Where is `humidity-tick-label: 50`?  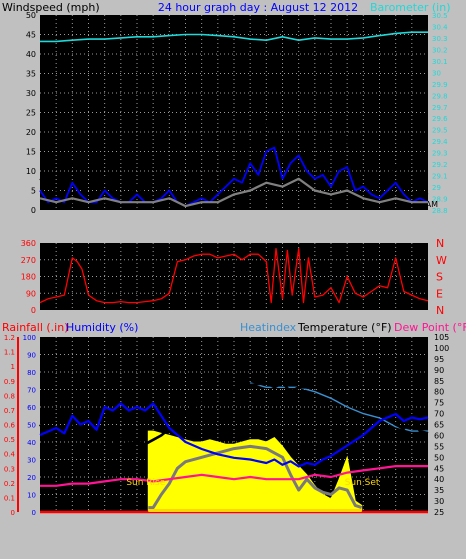
humidity-tick-label: 50 is located at coordinates (31, 426).